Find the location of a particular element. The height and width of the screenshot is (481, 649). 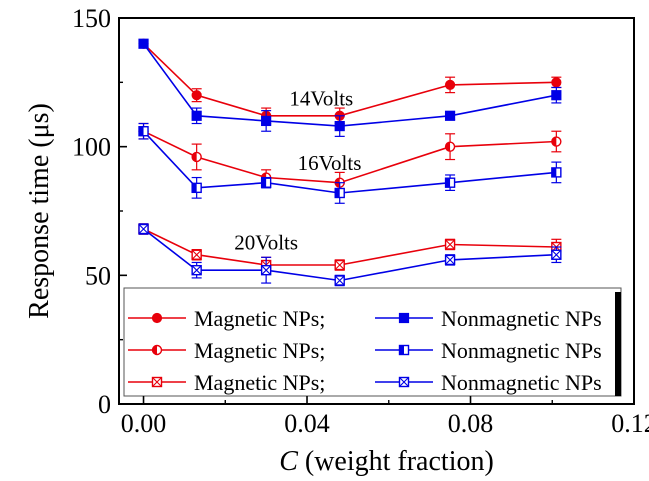

annotation-16volts: 16Volts is located at coordinates (330, 163).